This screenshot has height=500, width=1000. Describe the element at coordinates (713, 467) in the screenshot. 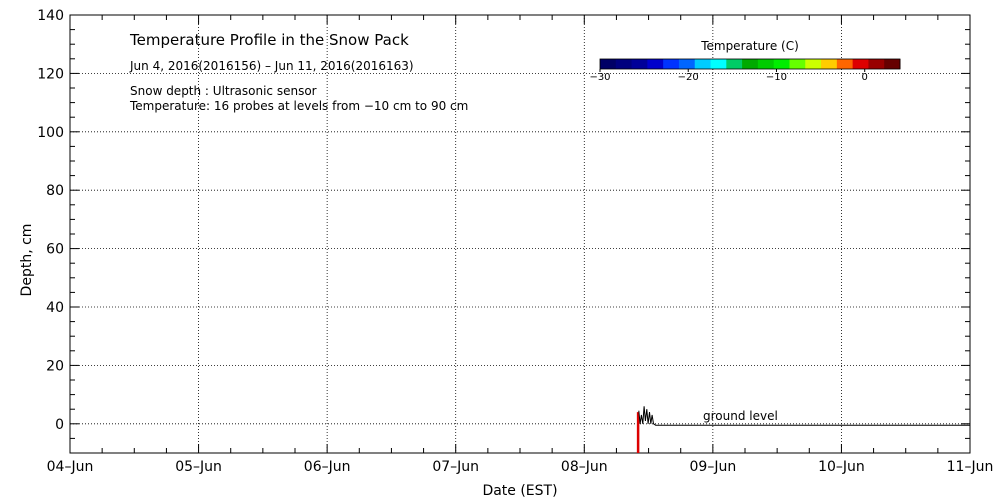

I see `x-tick-label: 09–Jun` at that location.